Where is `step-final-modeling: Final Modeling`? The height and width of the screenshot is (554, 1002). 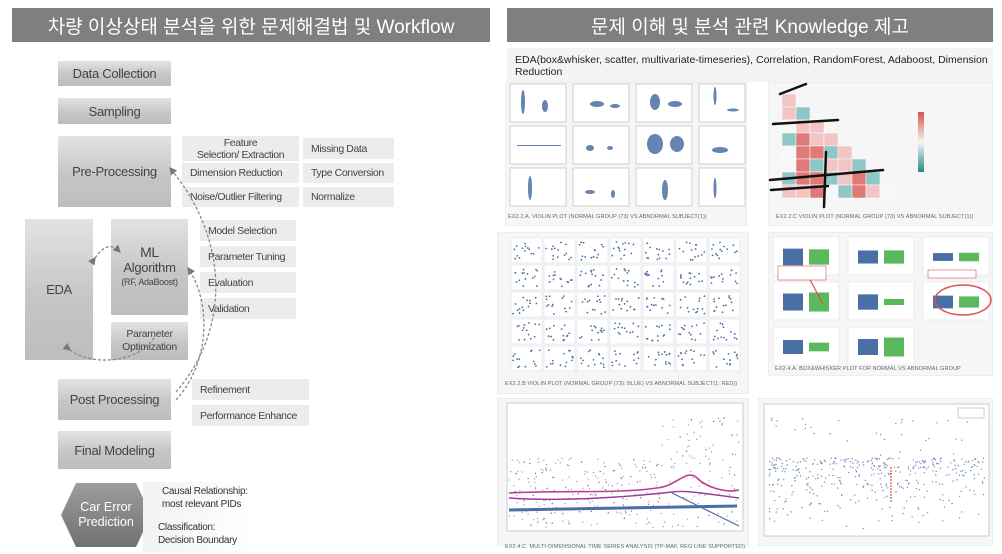 step-final-modeling: Final Modeling is located at coordinates (114, 450).